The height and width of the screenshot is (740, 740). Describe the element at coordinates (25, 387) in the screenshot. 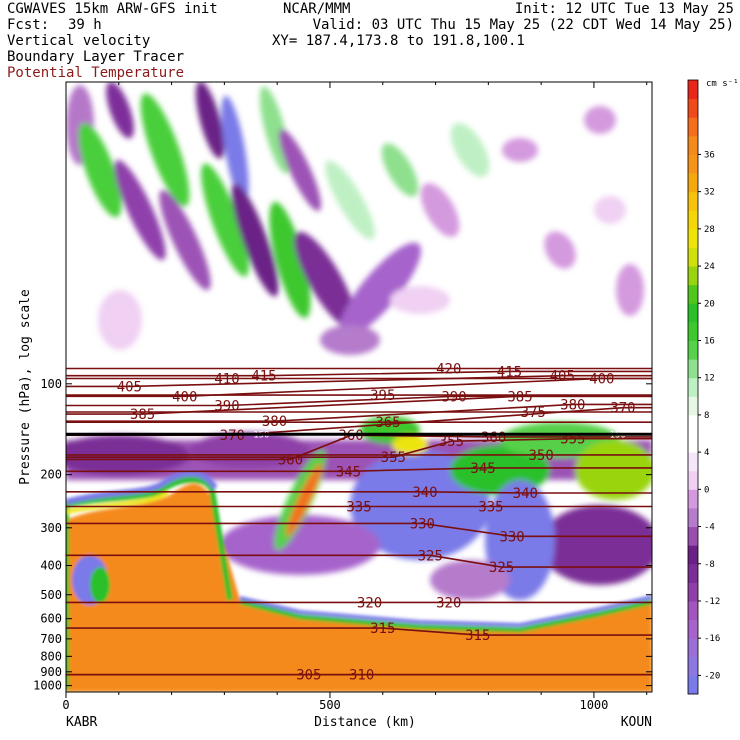

I see `y-axis-label: Pressure (hPa), log scale` at that location.